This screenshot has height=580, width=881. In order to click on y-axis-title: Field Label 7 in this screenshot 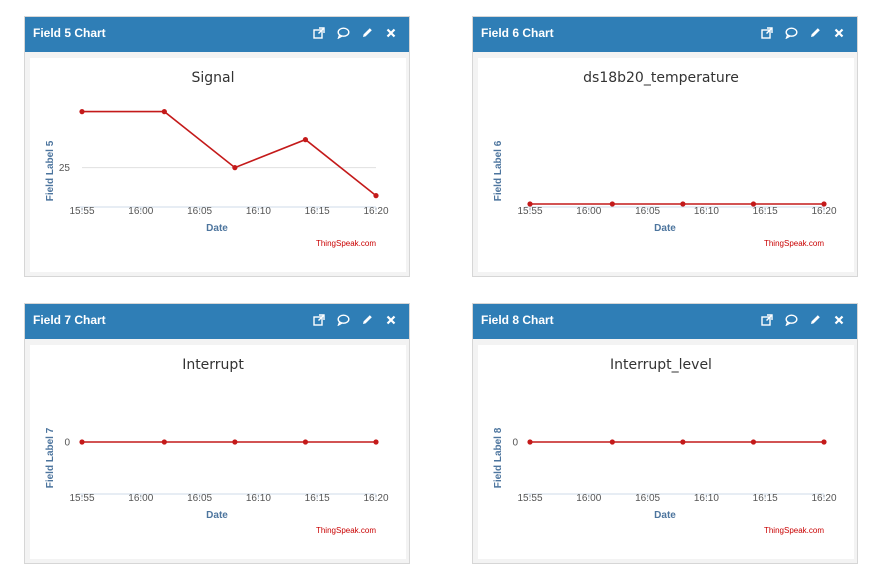, I will do `click(50, 457)`.